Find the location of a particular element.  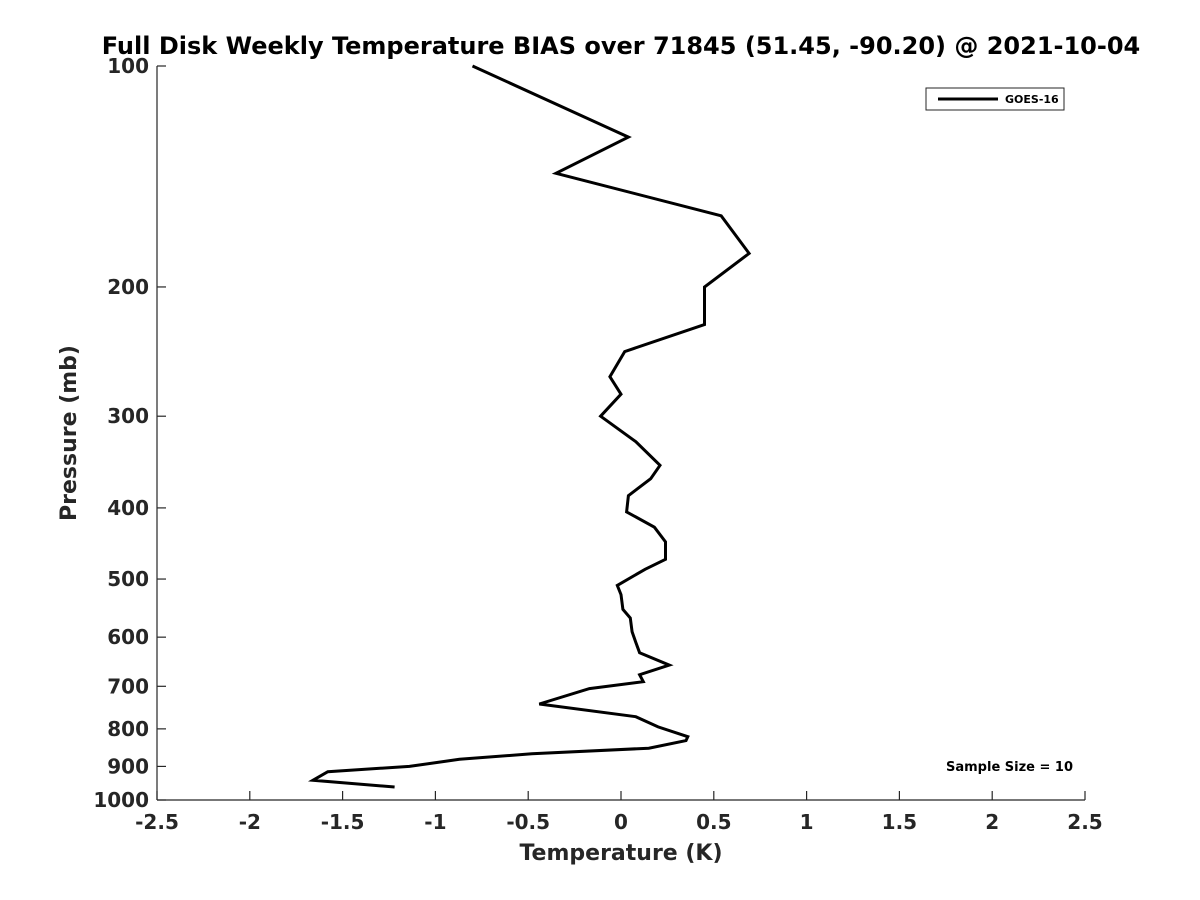

y-tick-label: 400 is located at coordinates (128, 508).